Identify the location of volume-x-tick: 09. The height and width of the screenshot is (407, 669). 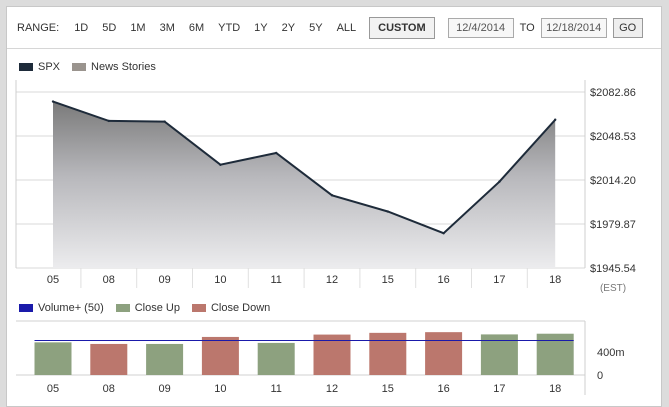
(164, 389).